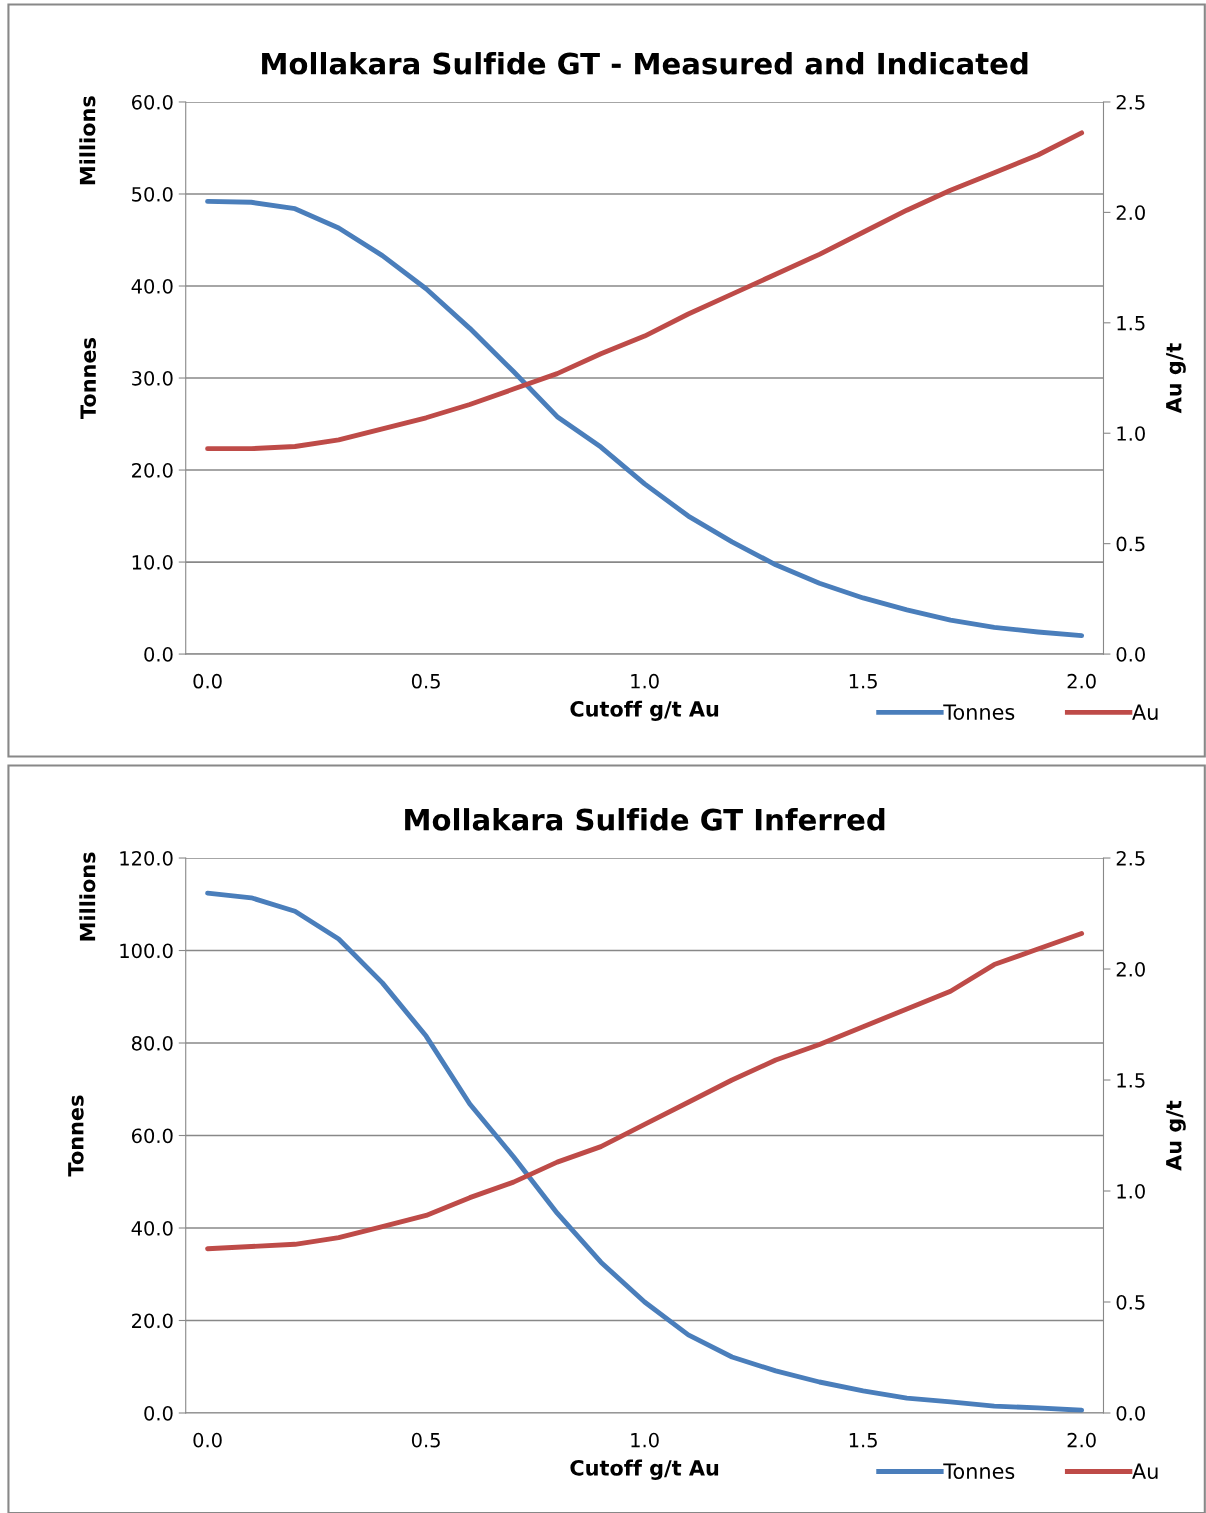 This screenshot has width=1206, height=1513. What do you see at coordinates (152, 378) in the screenshot?
I see `y-tick-label: 30.0` at bounding box center [152, 378].